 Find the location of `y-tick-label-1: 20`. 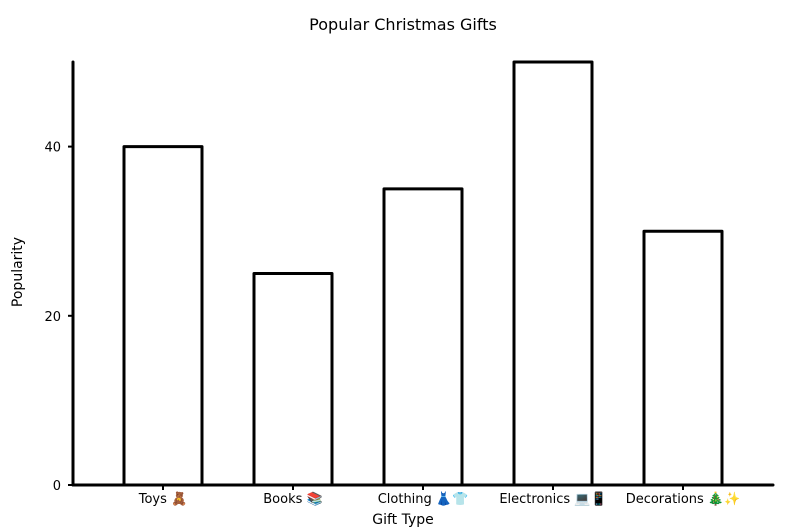

y-tick-label-1: 20 is located at coordinates (52, 317).